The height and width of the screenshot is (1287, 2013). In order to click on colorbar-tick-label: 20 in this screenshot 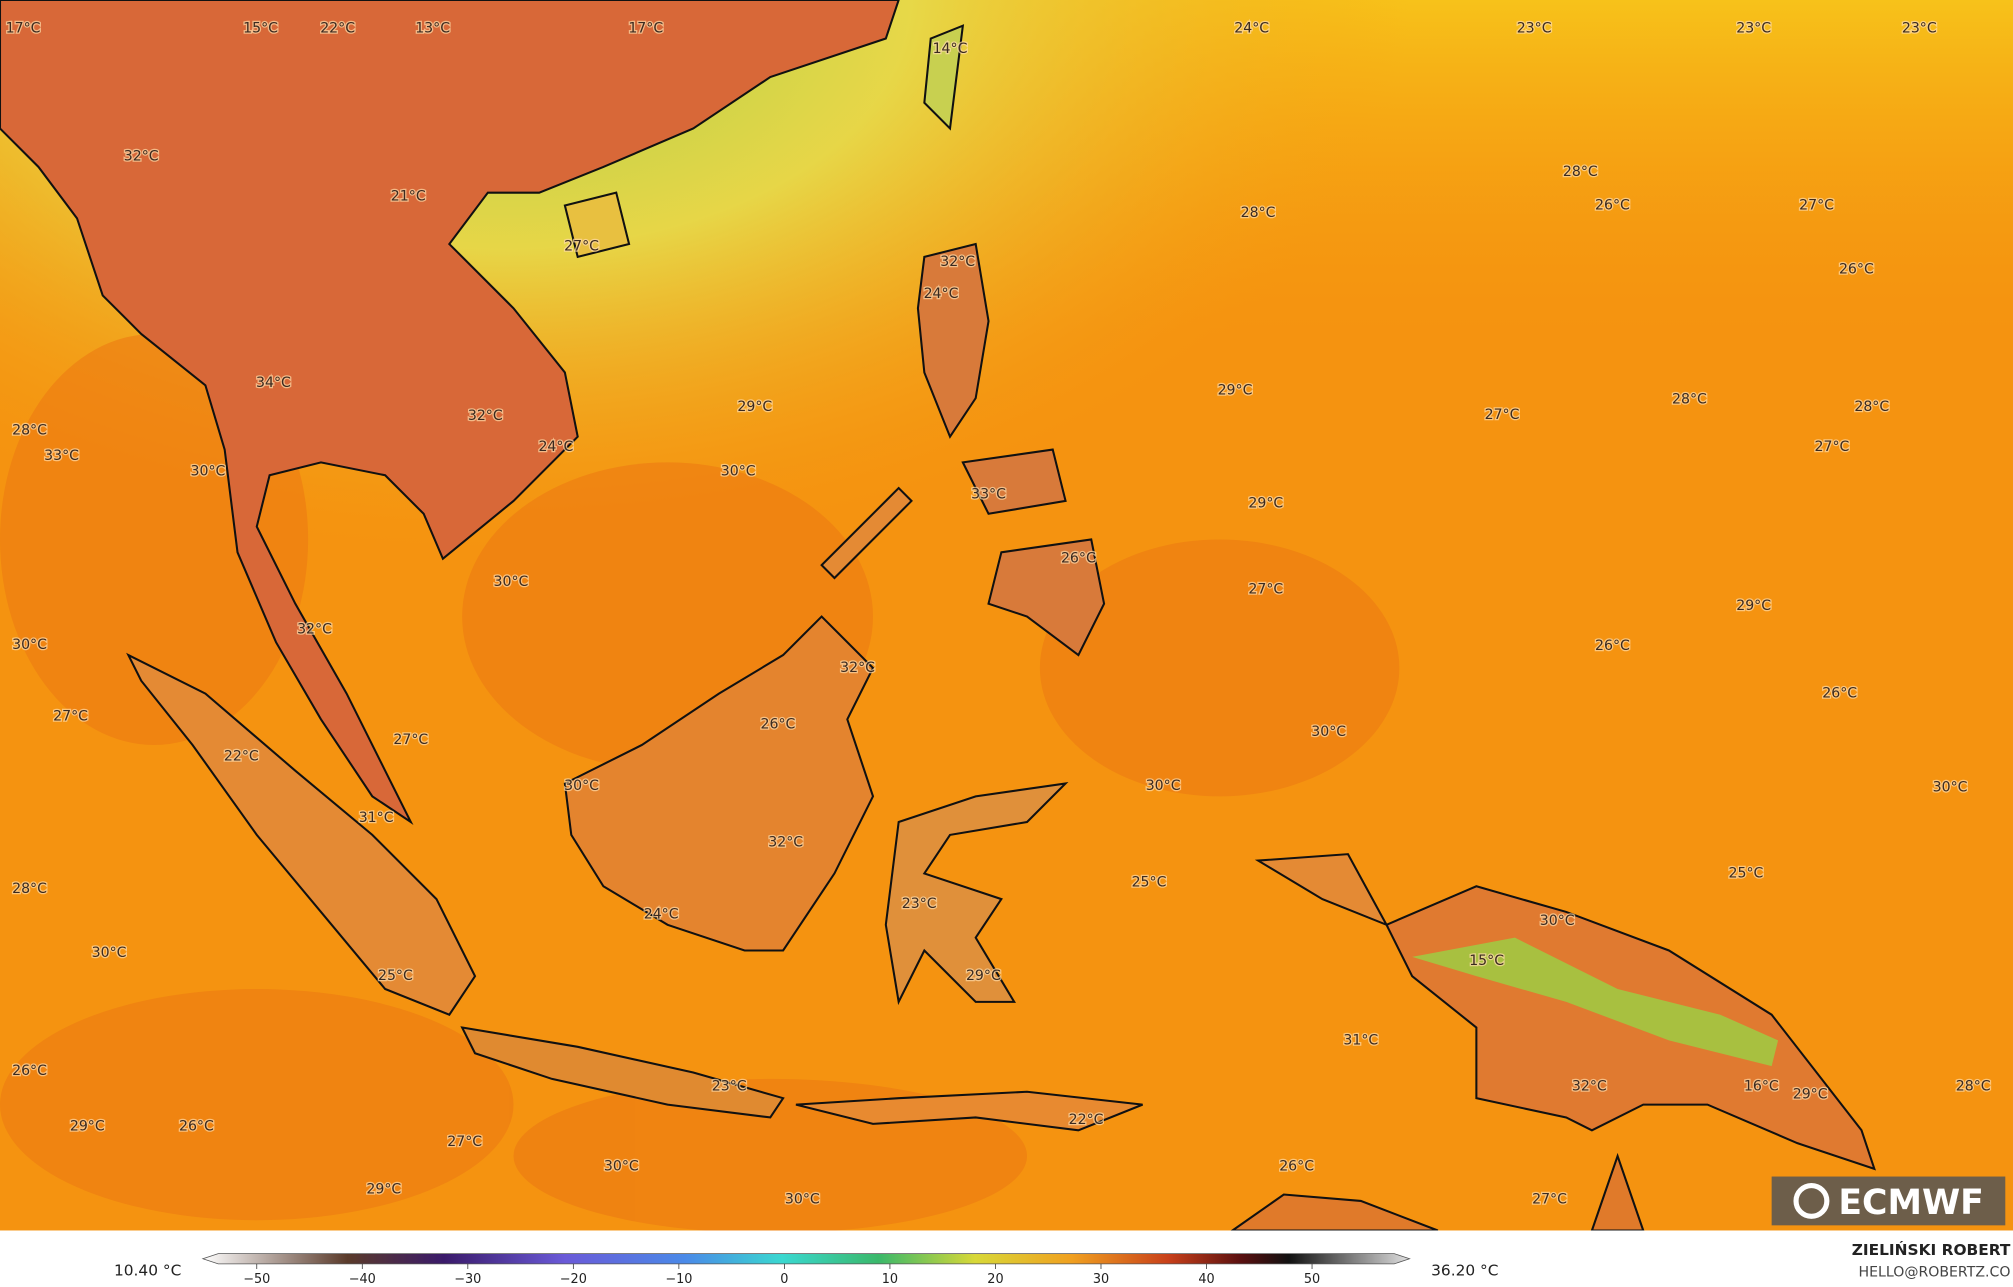, I will do `click(995, 1279)`.